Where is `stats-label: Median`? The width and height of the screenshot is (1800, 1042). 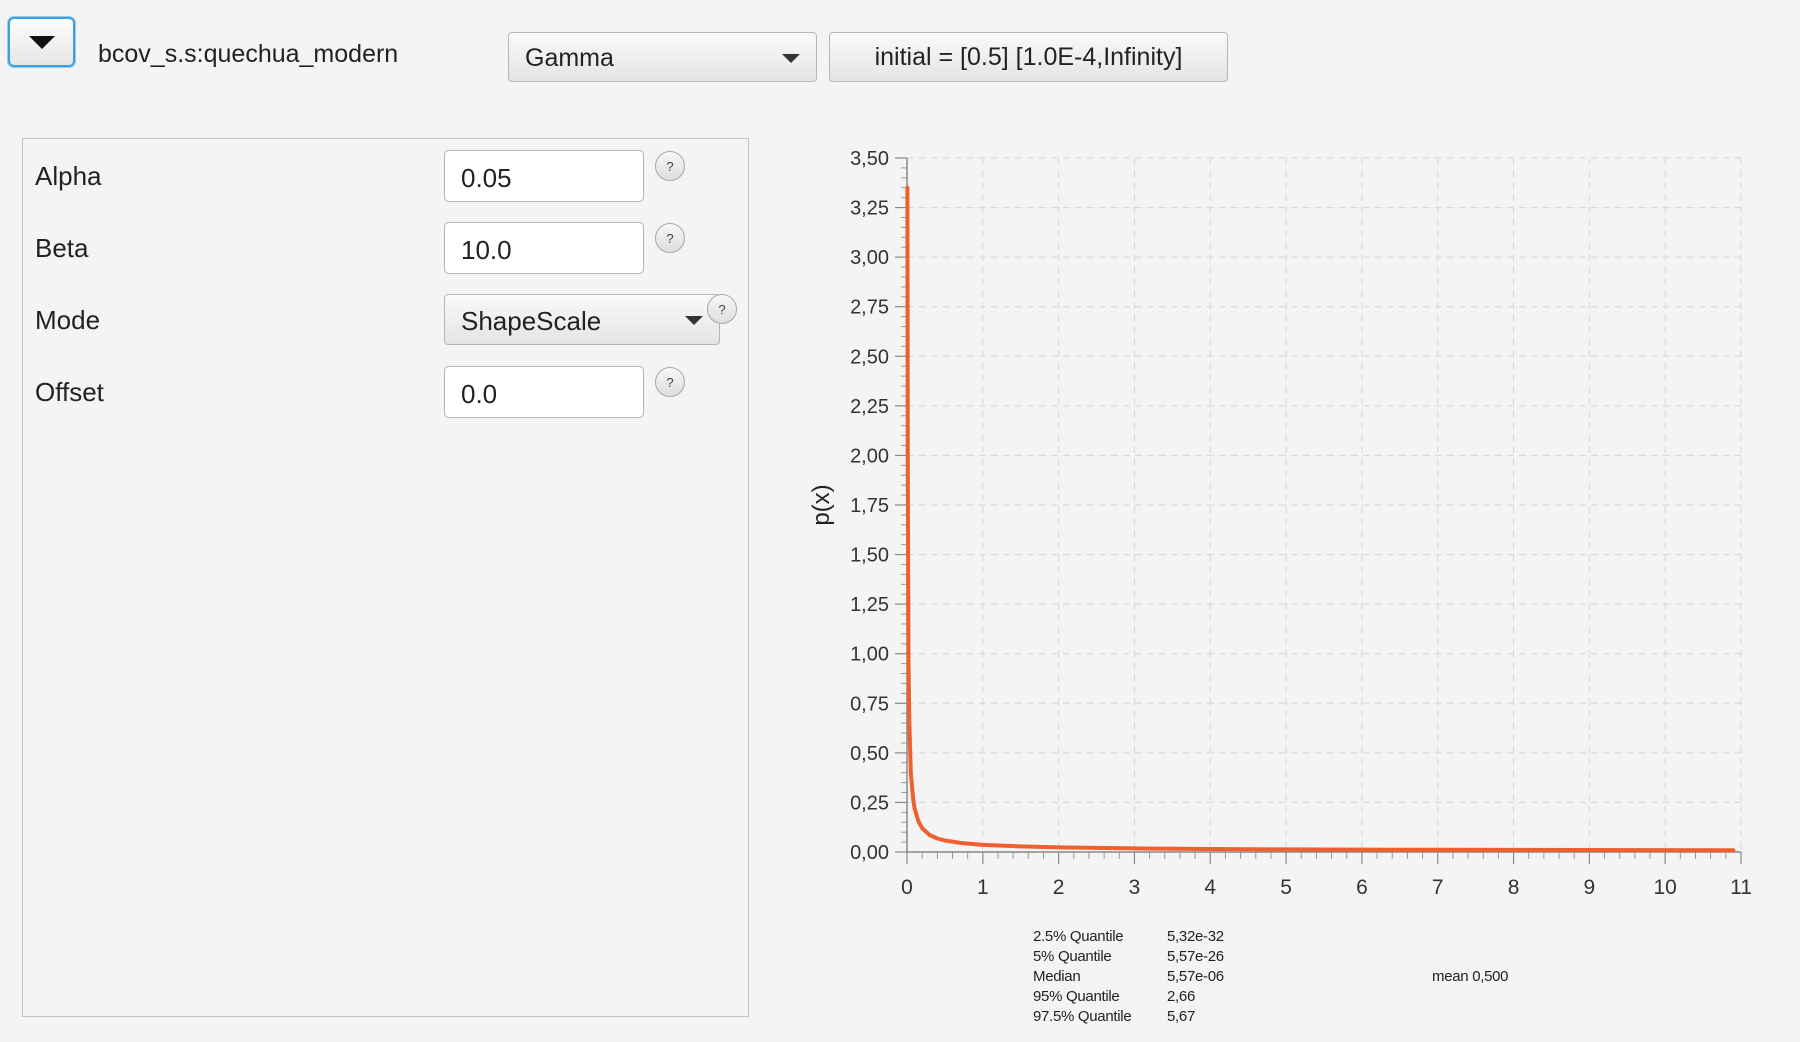
stats-label: Median is located at coordinates (1057, 976).